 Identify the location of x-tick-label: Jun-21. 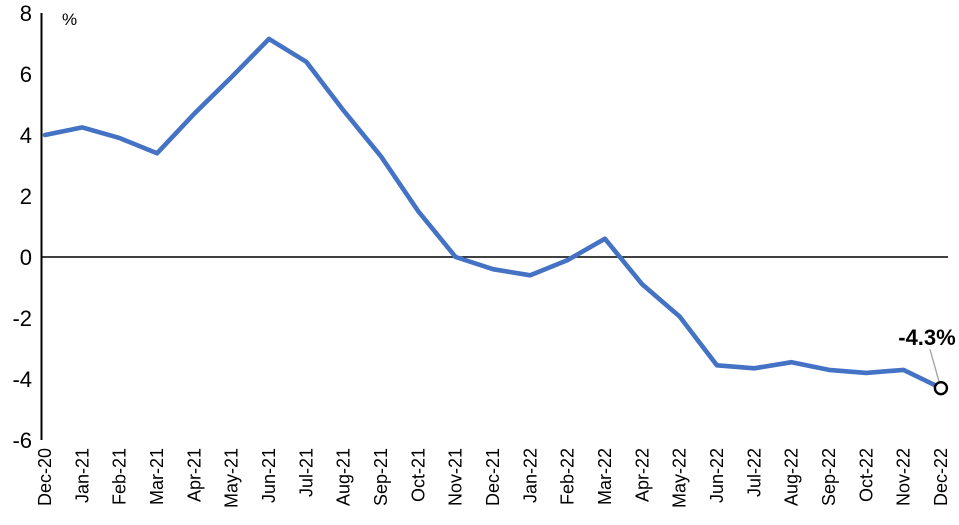
(269, 475).